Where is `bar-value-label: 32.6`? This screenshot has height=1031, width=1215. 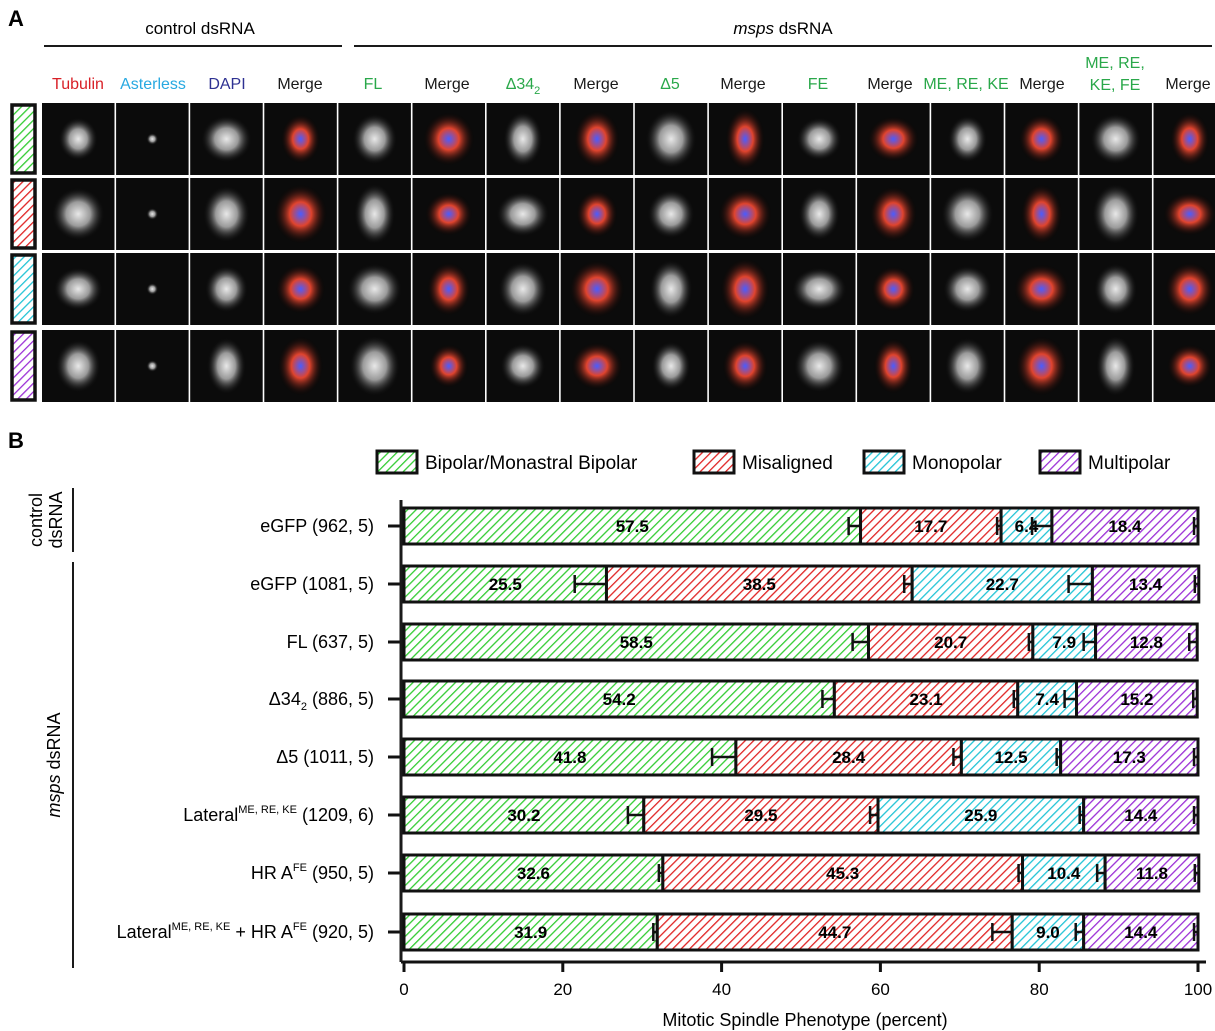
bar-value-label: 32.6 is located at coordinates (533, 873).